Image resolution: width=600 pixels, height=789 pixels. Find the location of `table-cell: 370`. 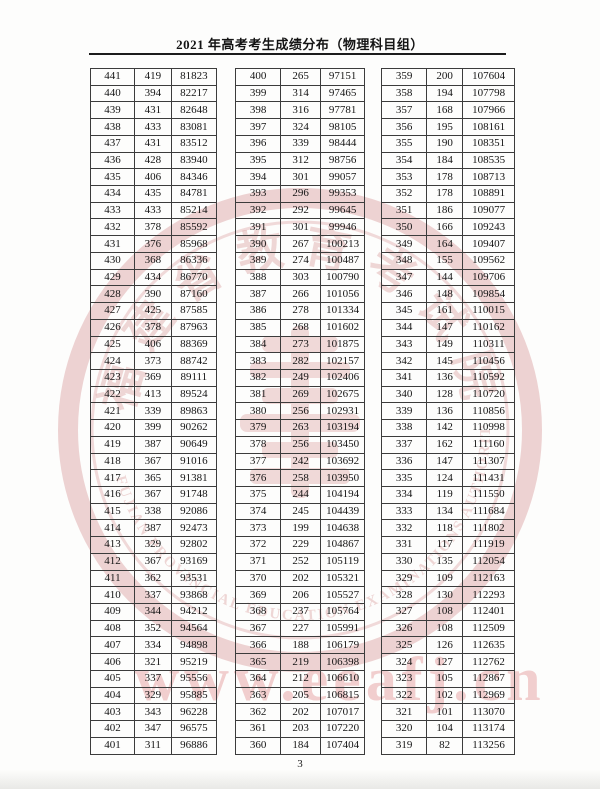

table-cell: 370 is located at coordinates (258, 578).